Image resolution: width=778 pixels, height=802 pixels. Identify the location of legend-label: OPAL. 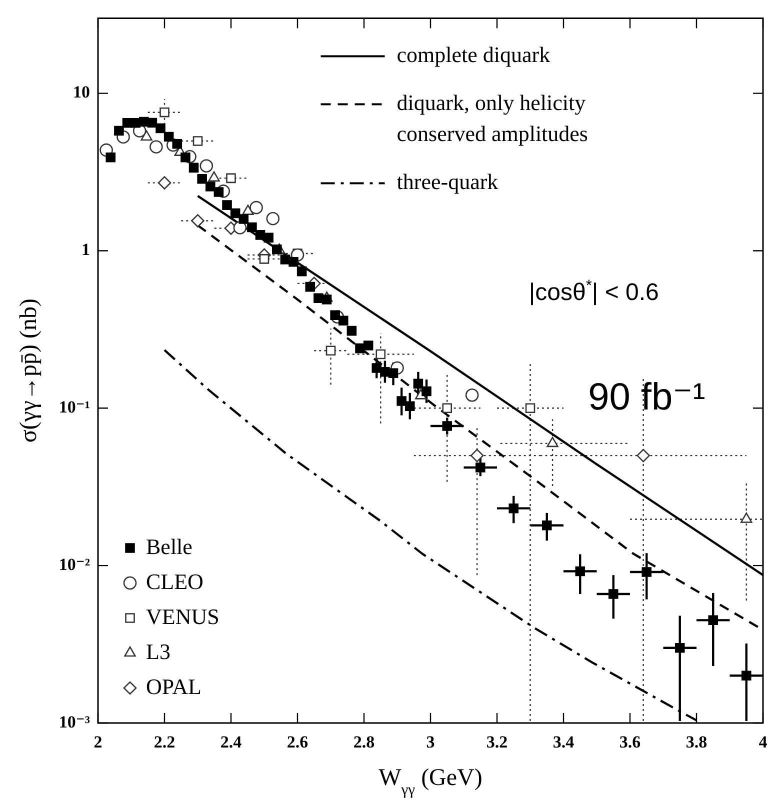
(174, 686).